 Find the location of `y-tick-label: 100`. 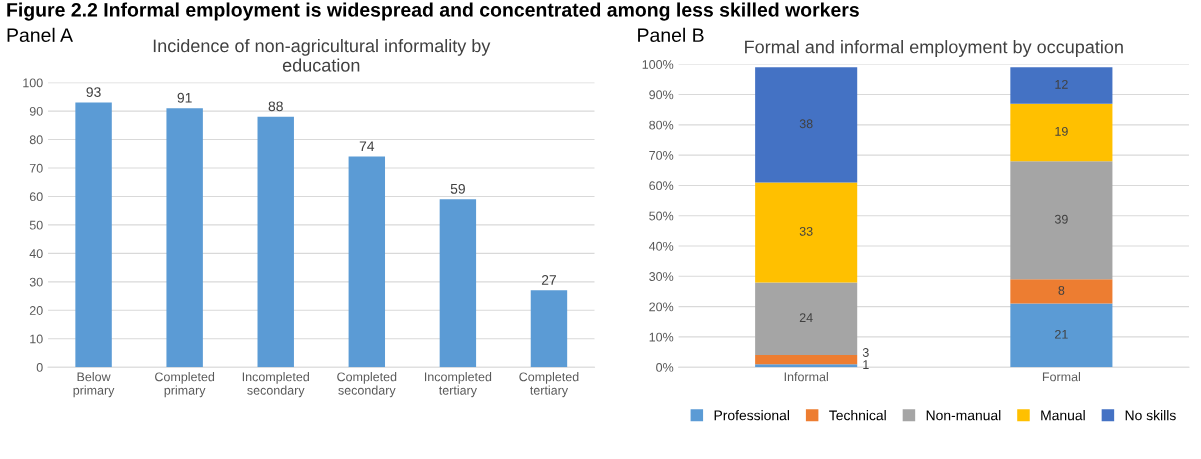

y-tick-label: 100 is located at coordinates (33, 83).